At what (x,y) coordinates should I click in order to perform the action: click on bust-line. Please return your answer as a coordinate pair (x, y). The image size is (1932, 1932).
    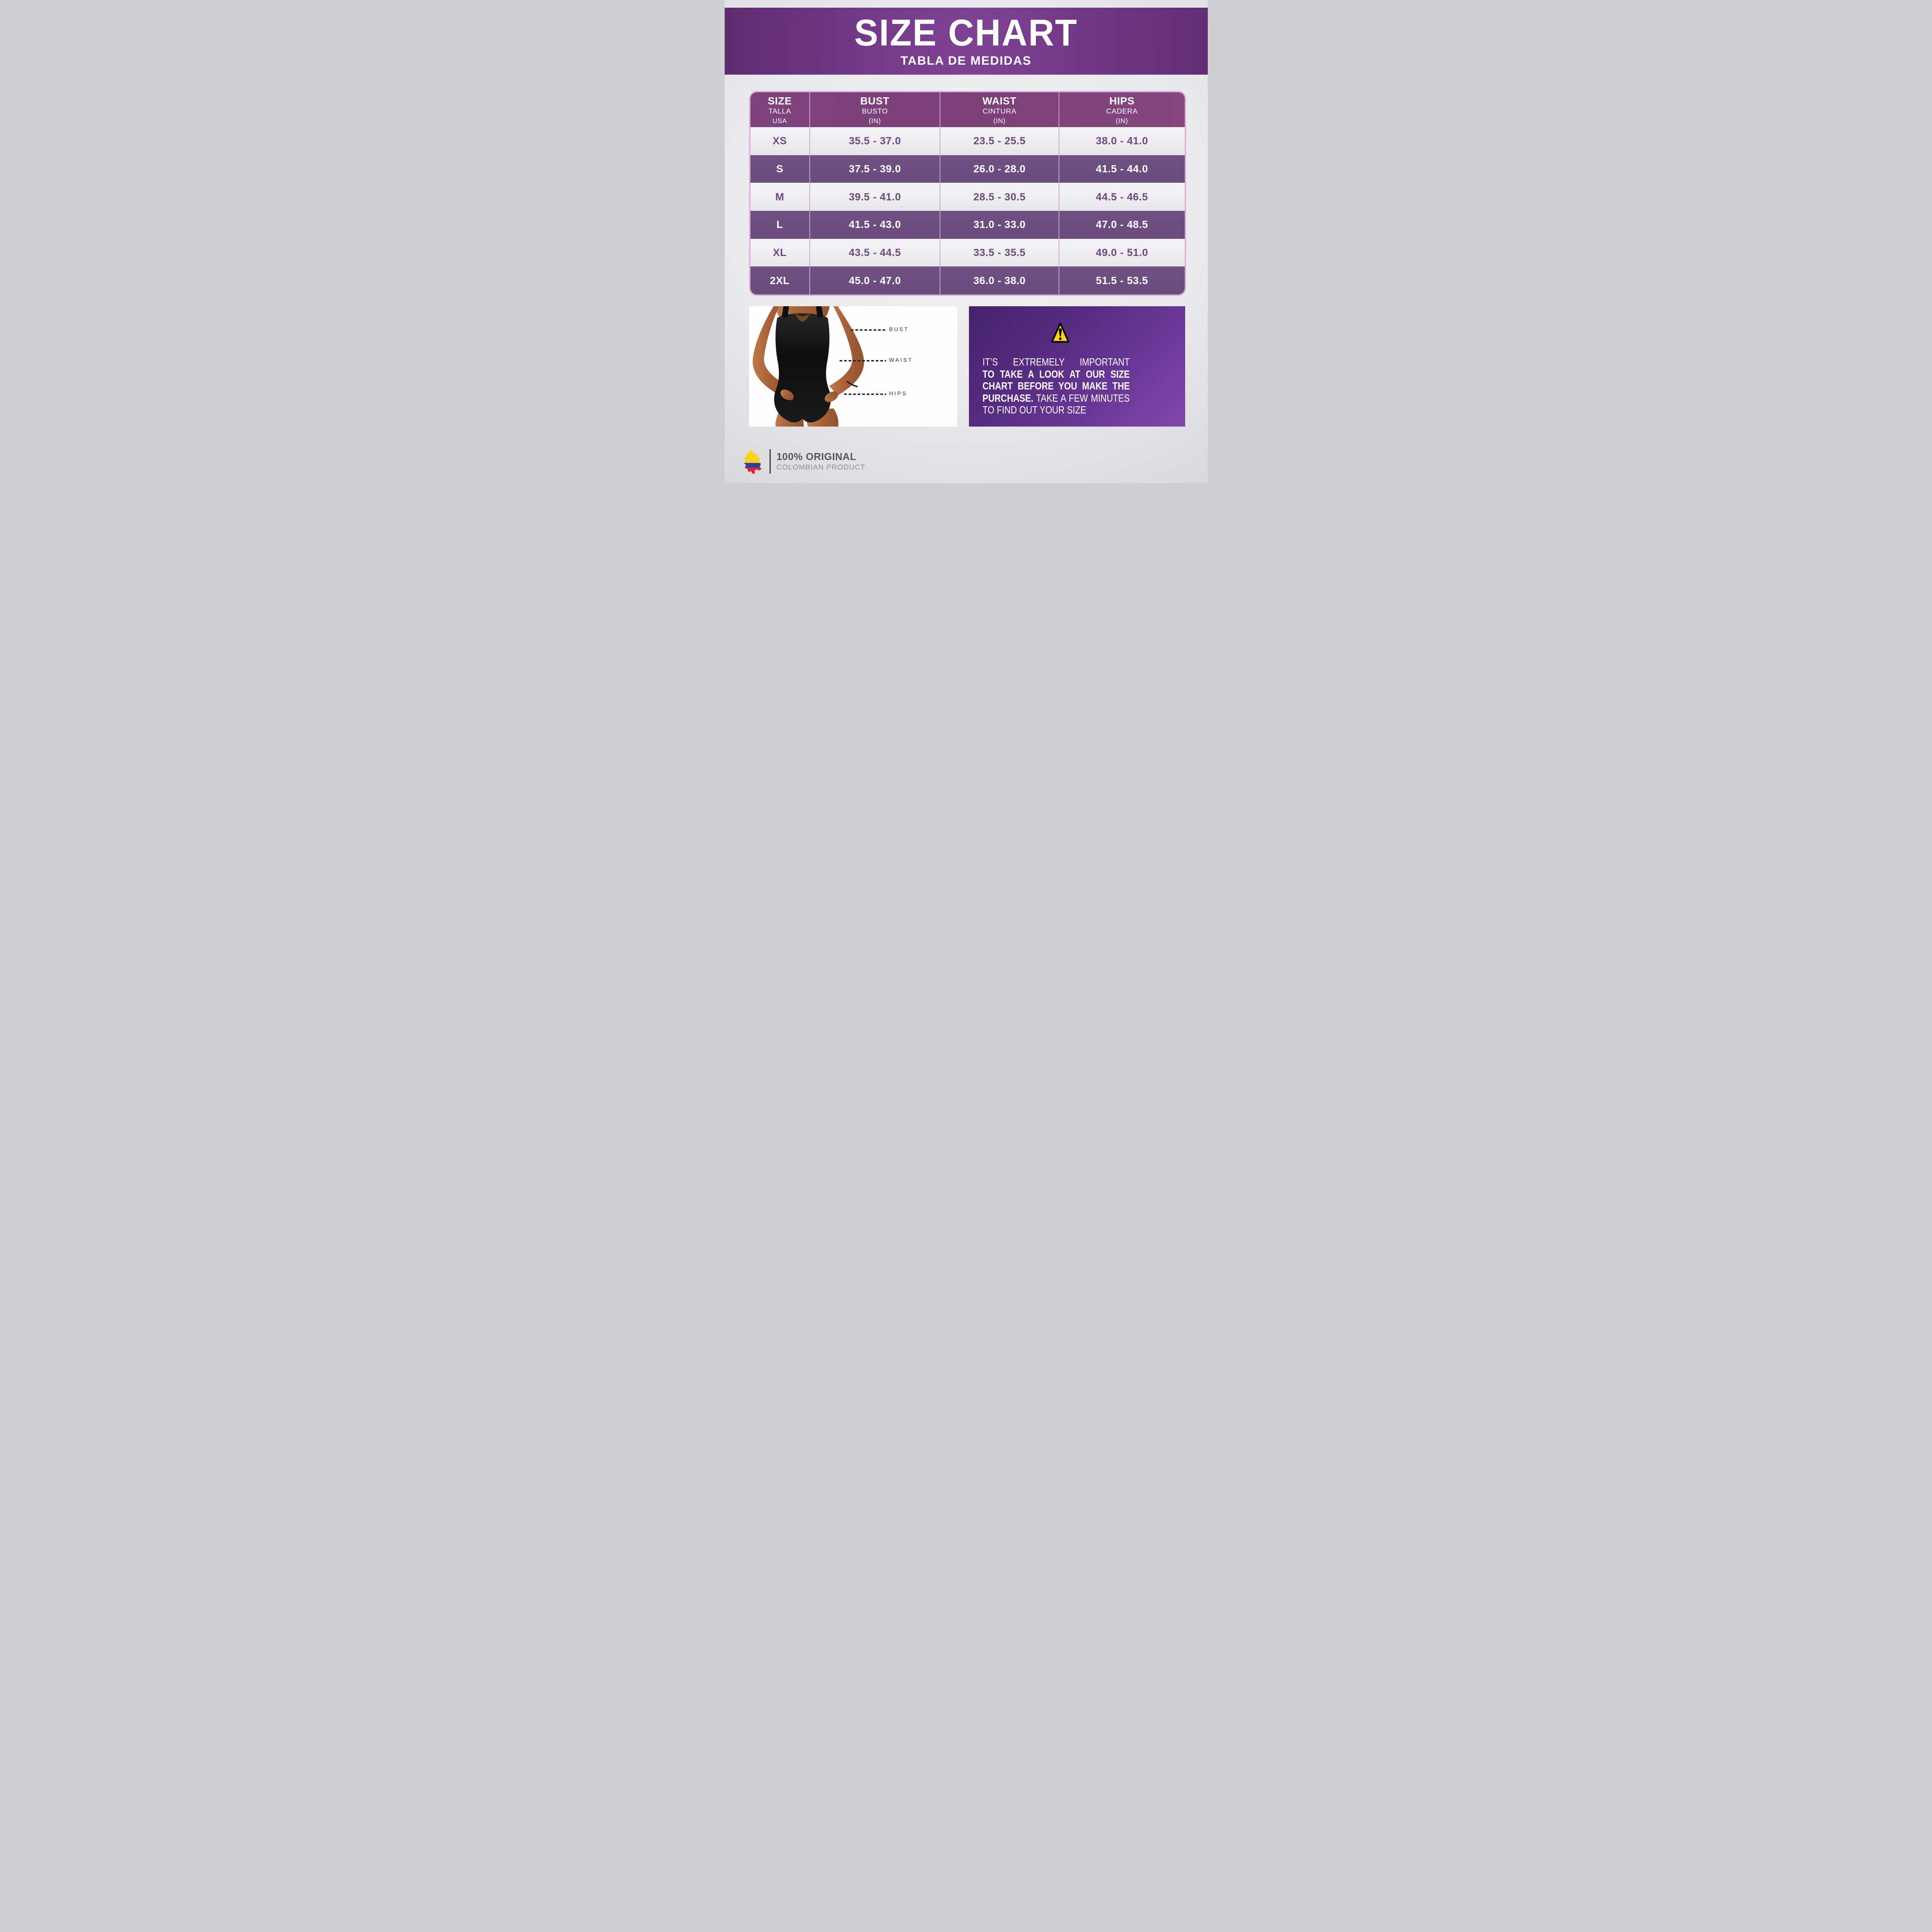
    Looking at the image, I should click on (868, 330).